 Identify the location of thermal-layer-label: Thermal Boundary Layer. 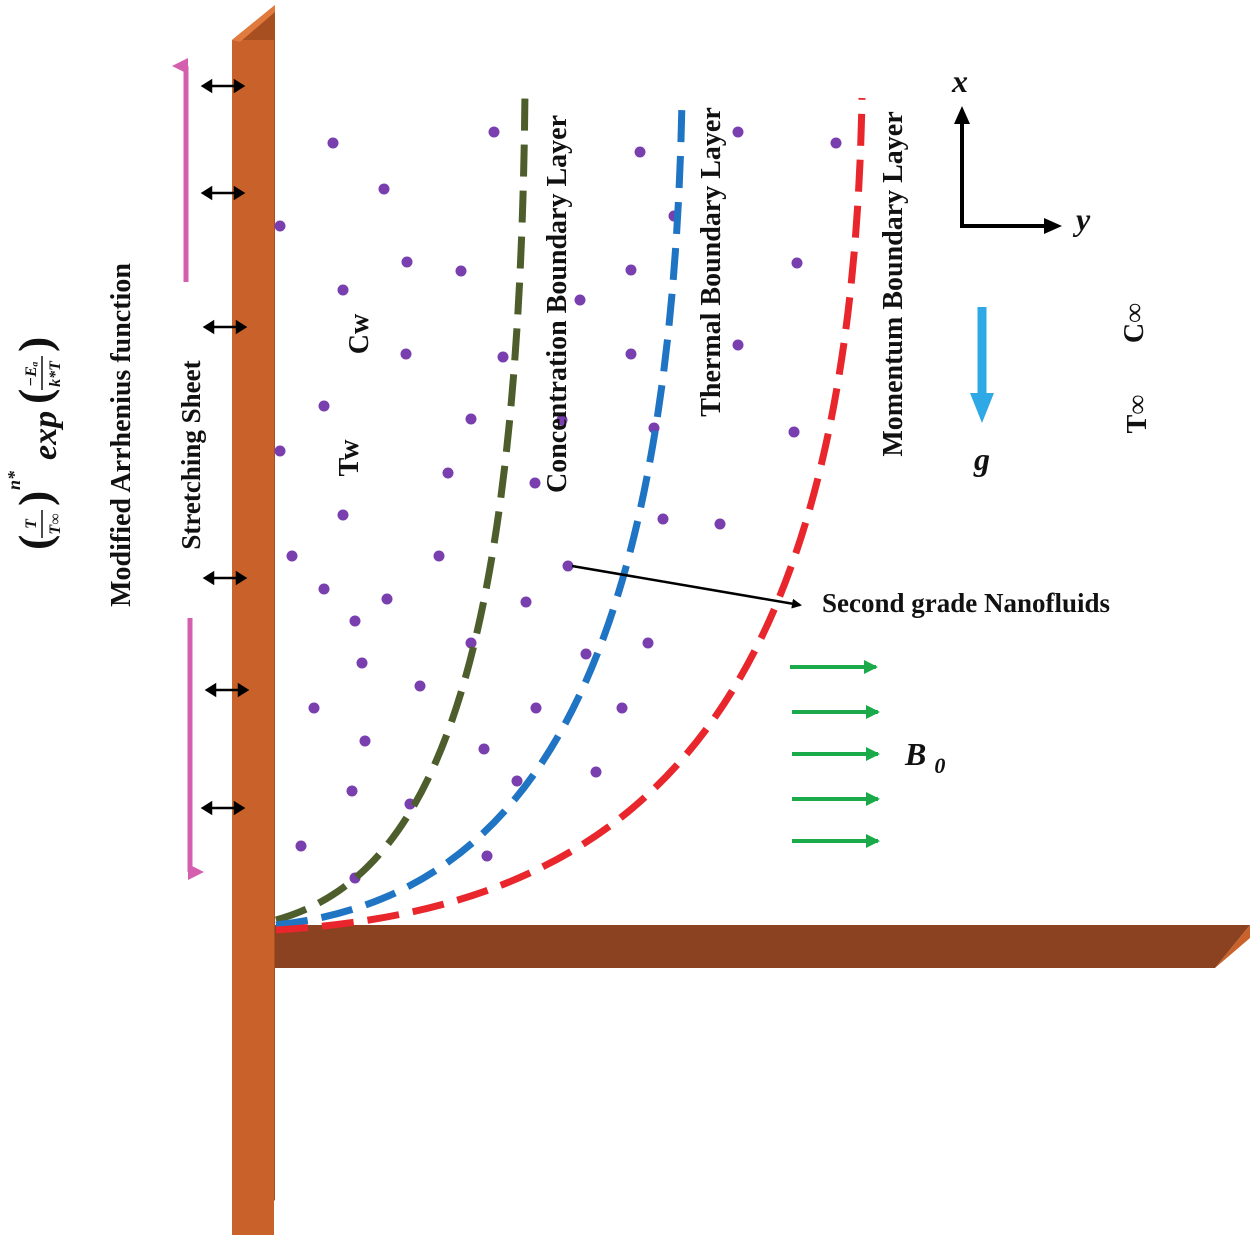
(711, 262).